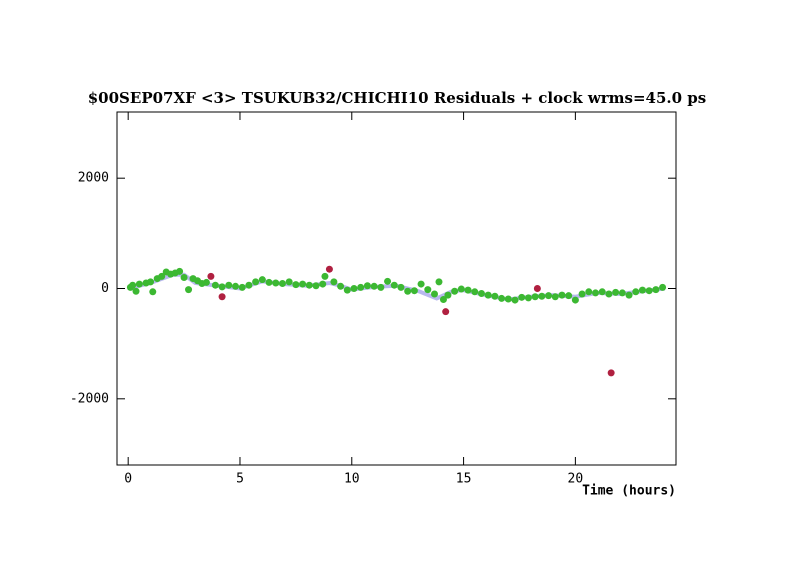  I want to click on y-tick-label: 2000, so click(93, 178).